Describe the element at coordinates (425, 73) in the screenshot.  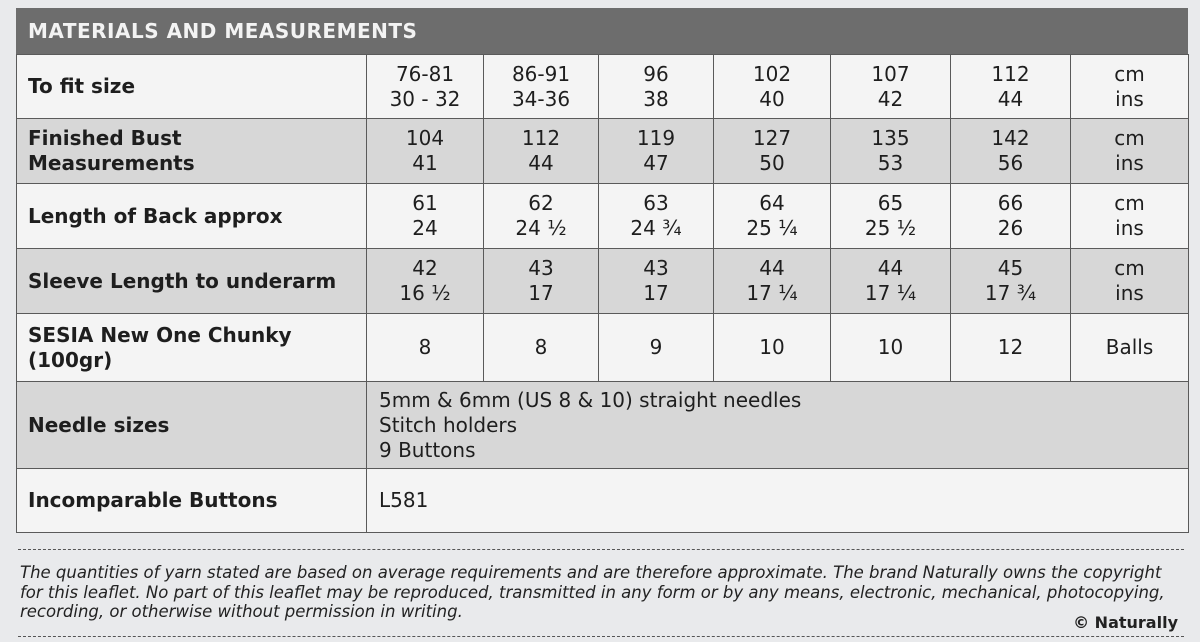
I see `cell-line: 76-81` at that location.